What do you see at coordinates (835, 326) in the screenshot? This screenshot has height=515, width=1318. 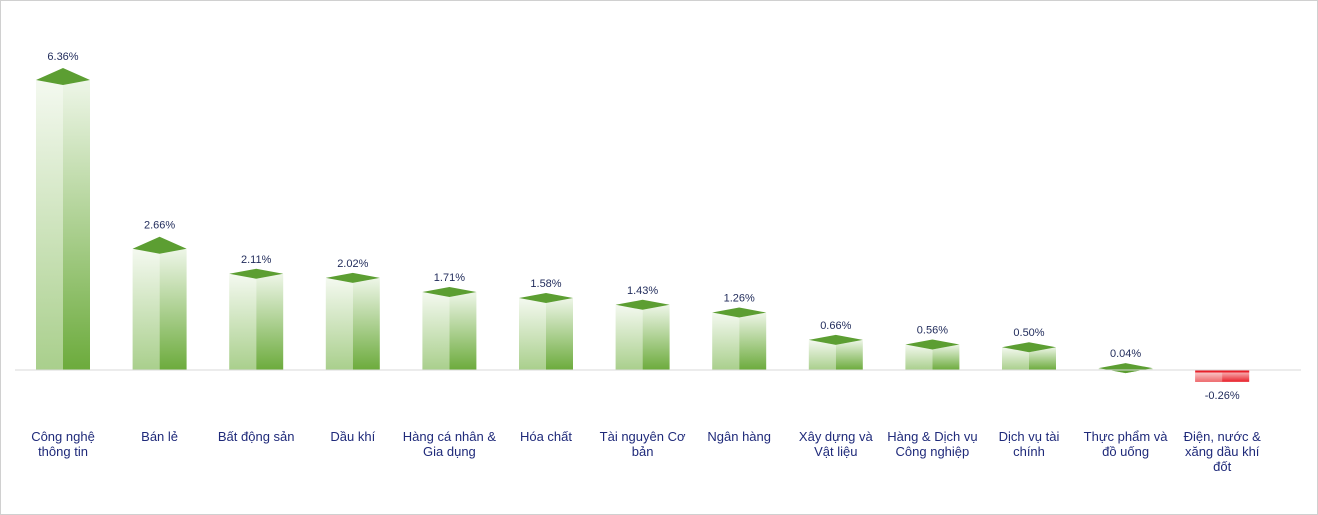 I see `value-label: 0.66%` at bounding box center [835, 326].